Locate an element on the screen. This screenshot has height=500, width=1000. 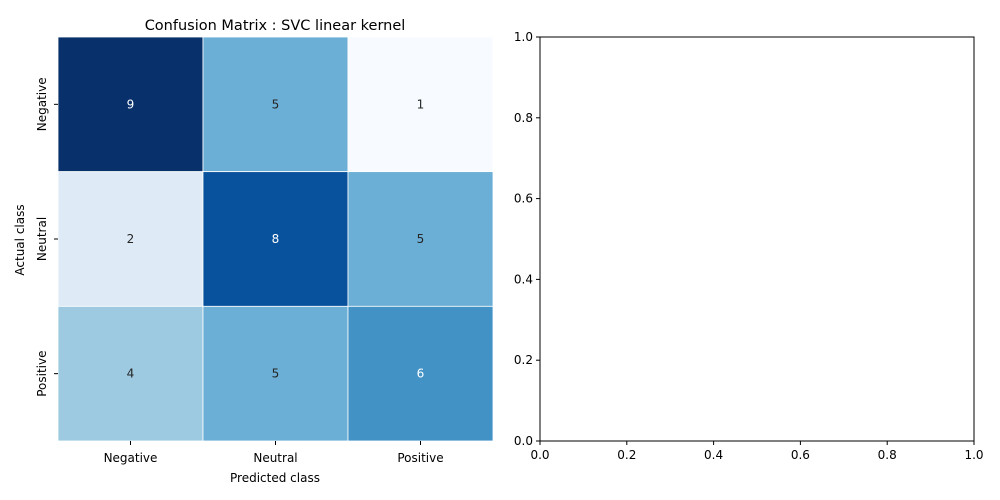
axes-x-tick-label: 0.8 is located at coordinates (887, 455).